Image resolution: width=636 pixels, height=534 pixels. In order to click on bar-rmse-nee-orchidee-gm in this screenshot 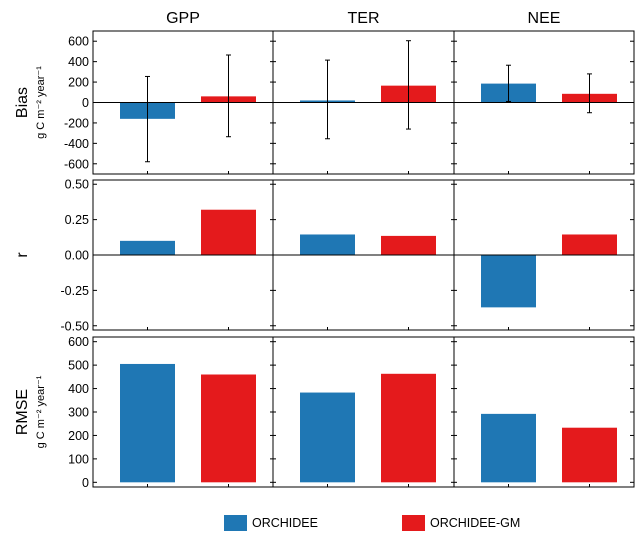, I will do `click(589, 455)`.